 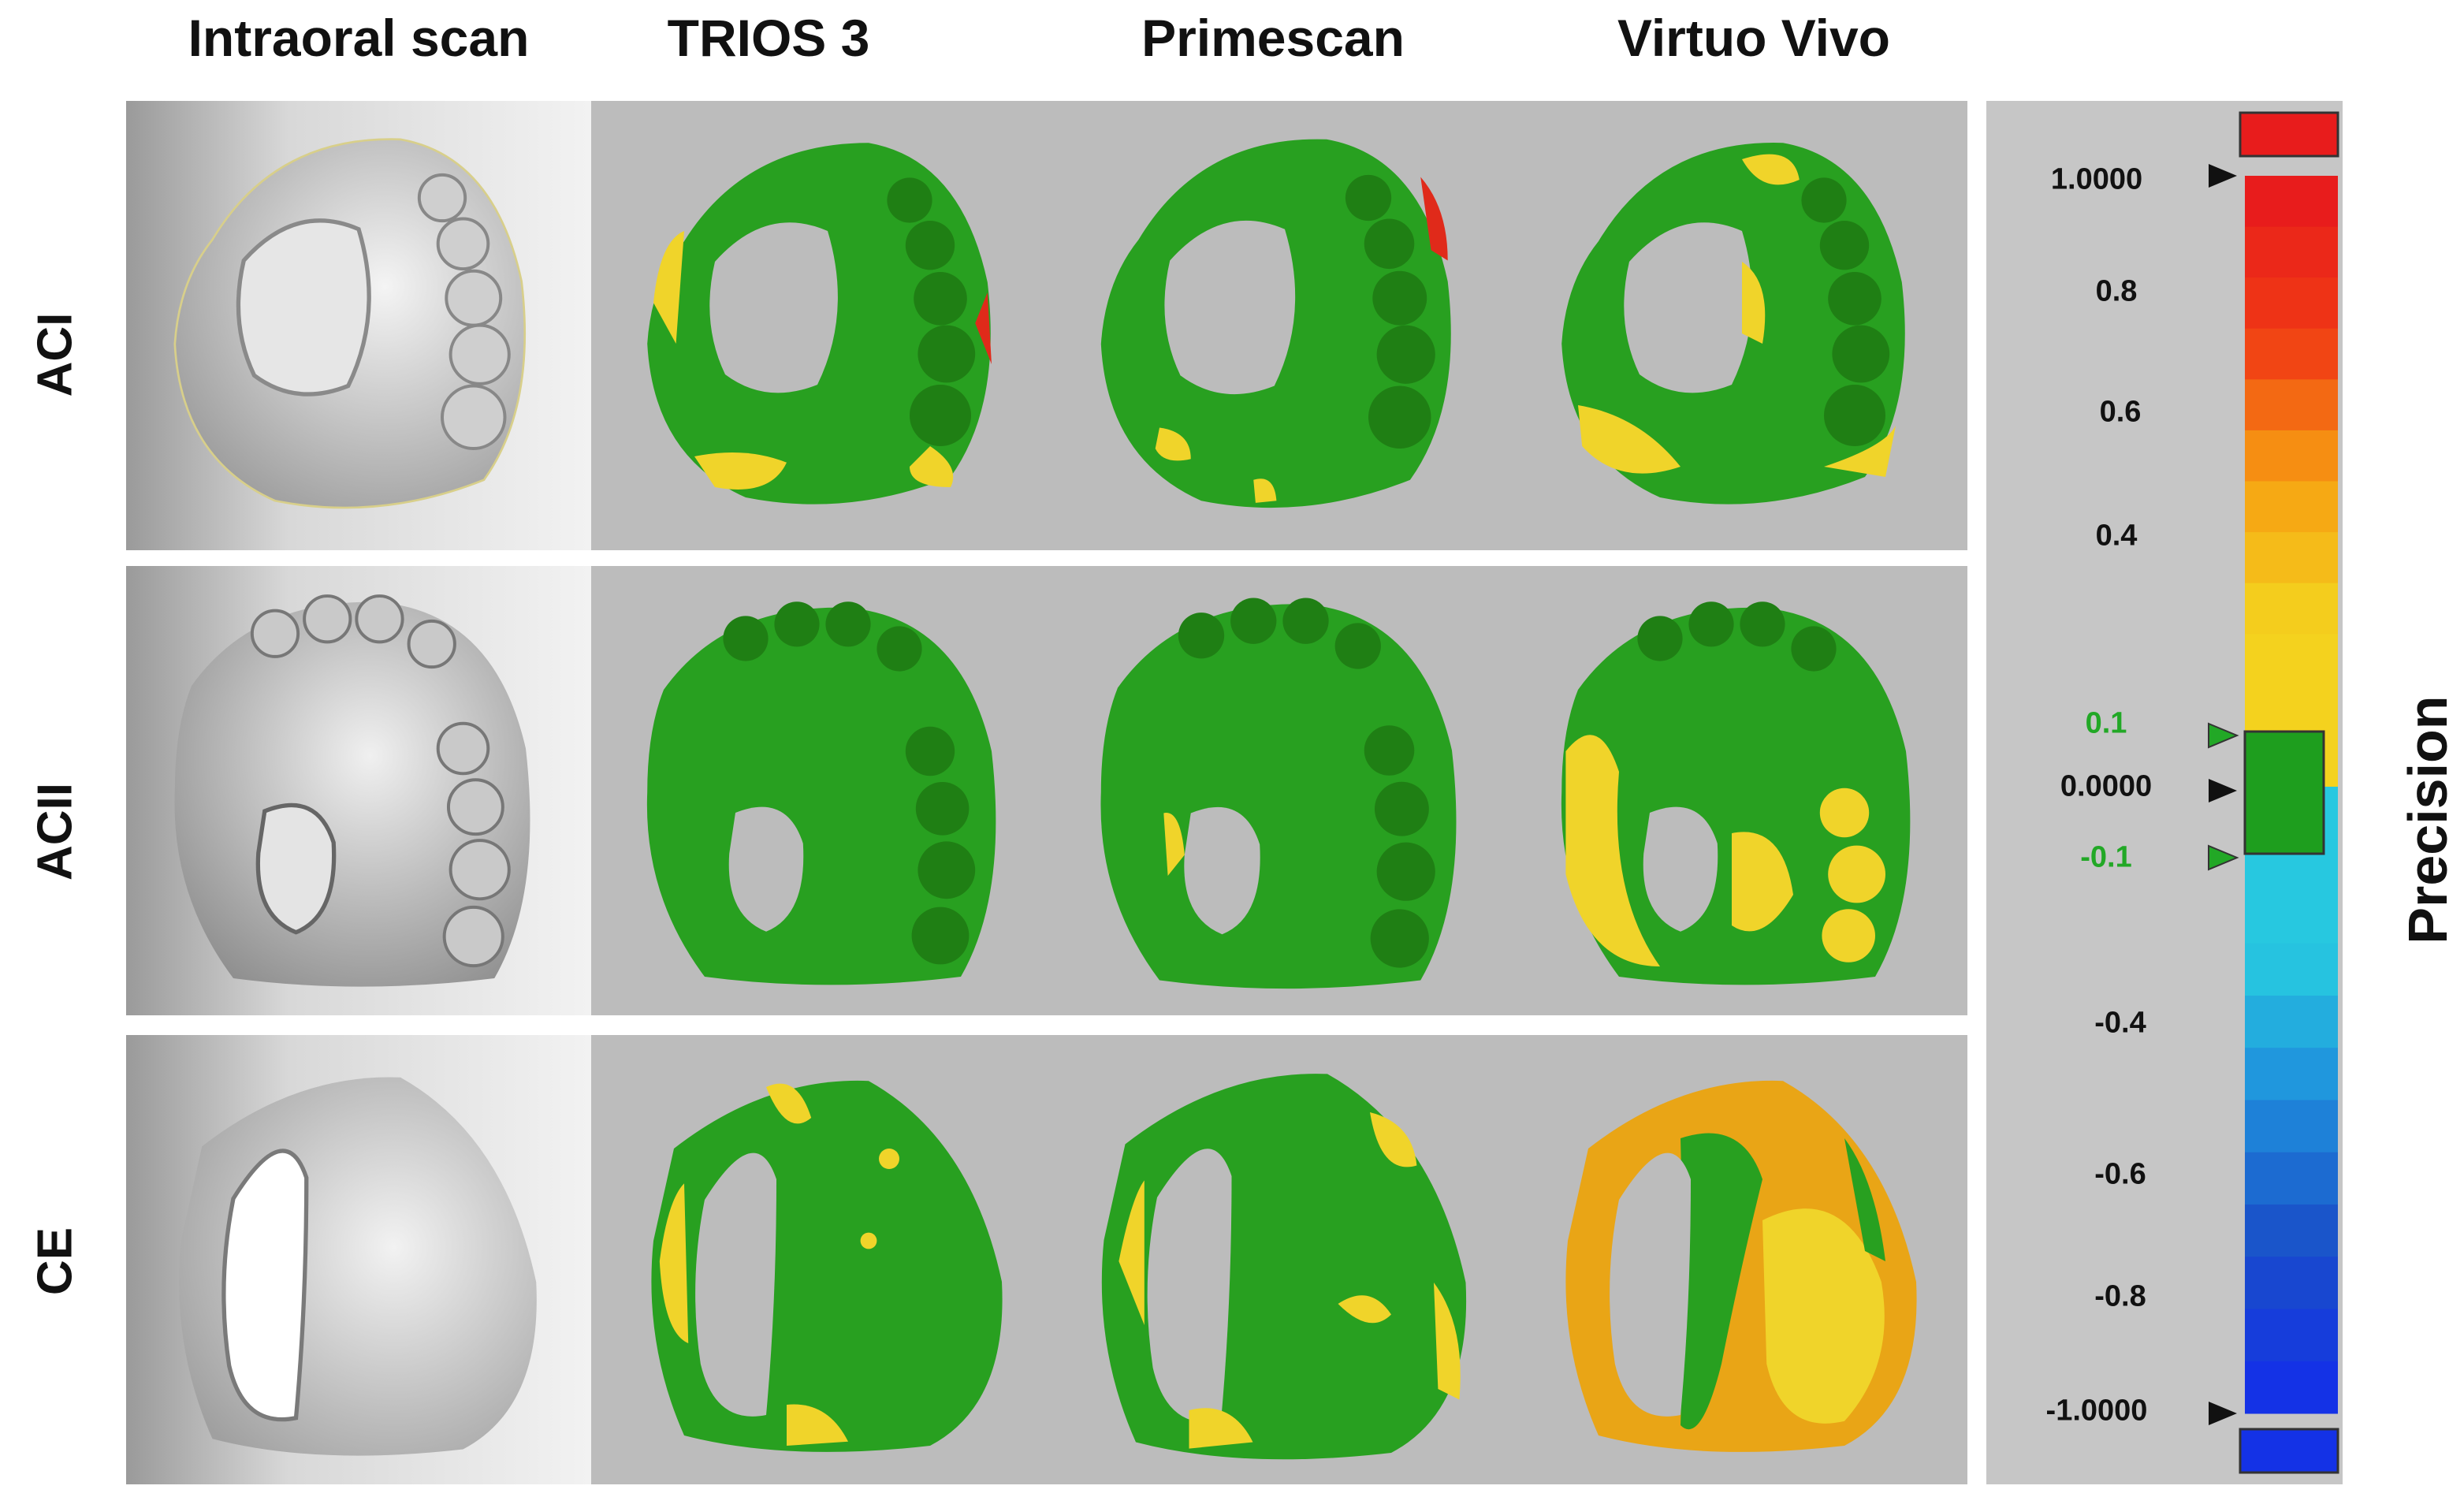 I want to click on marker-tol-lower, so click(x=2223, y=858).